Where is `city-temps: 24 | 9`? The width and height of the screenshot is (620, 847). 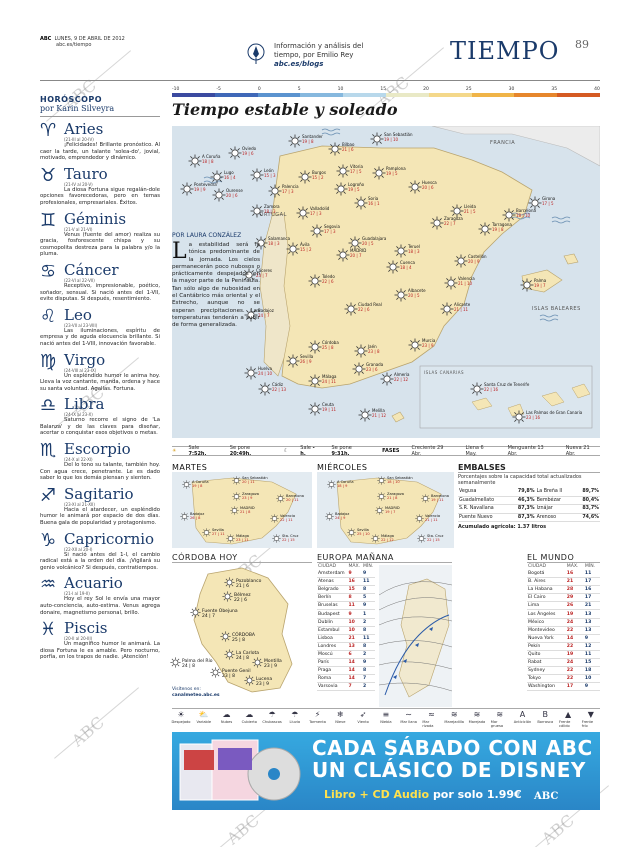
city-temps: 24 | 9 is located at coordinates (340, 518).